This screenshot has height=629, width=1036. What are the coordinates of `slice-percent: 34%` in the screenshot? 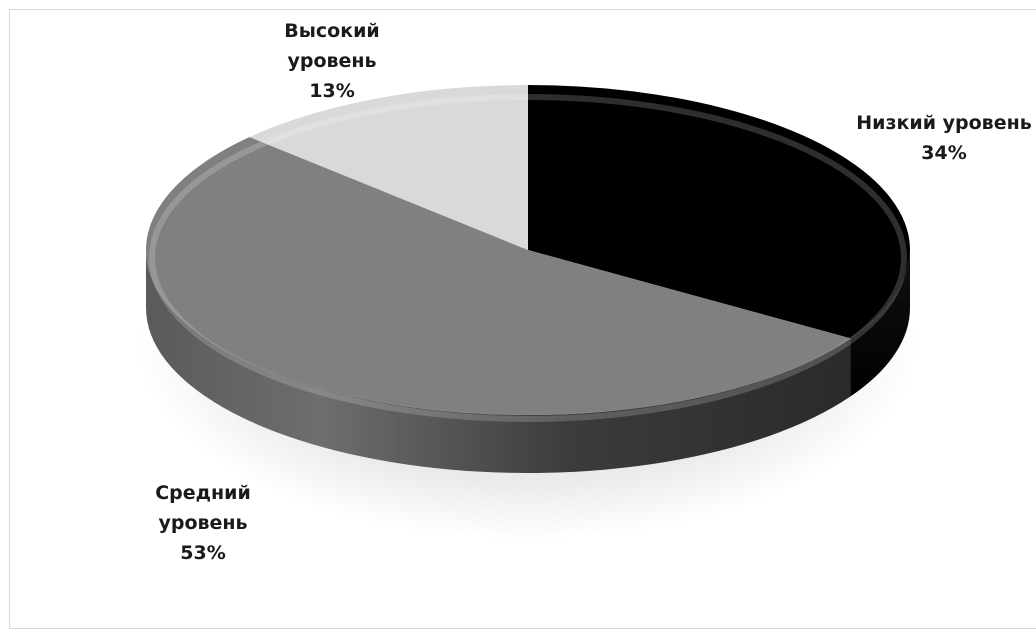 It's located at (944, 153).